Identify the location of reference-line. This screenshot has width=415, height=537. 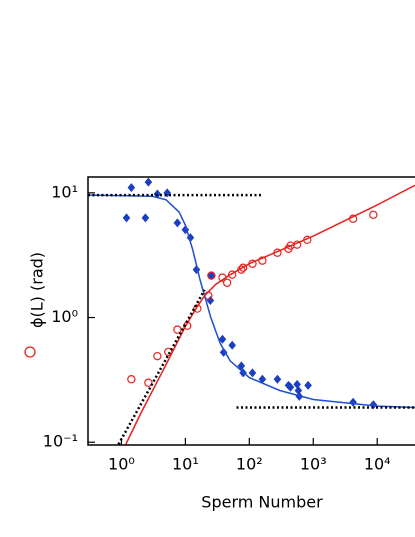
(161, 367).